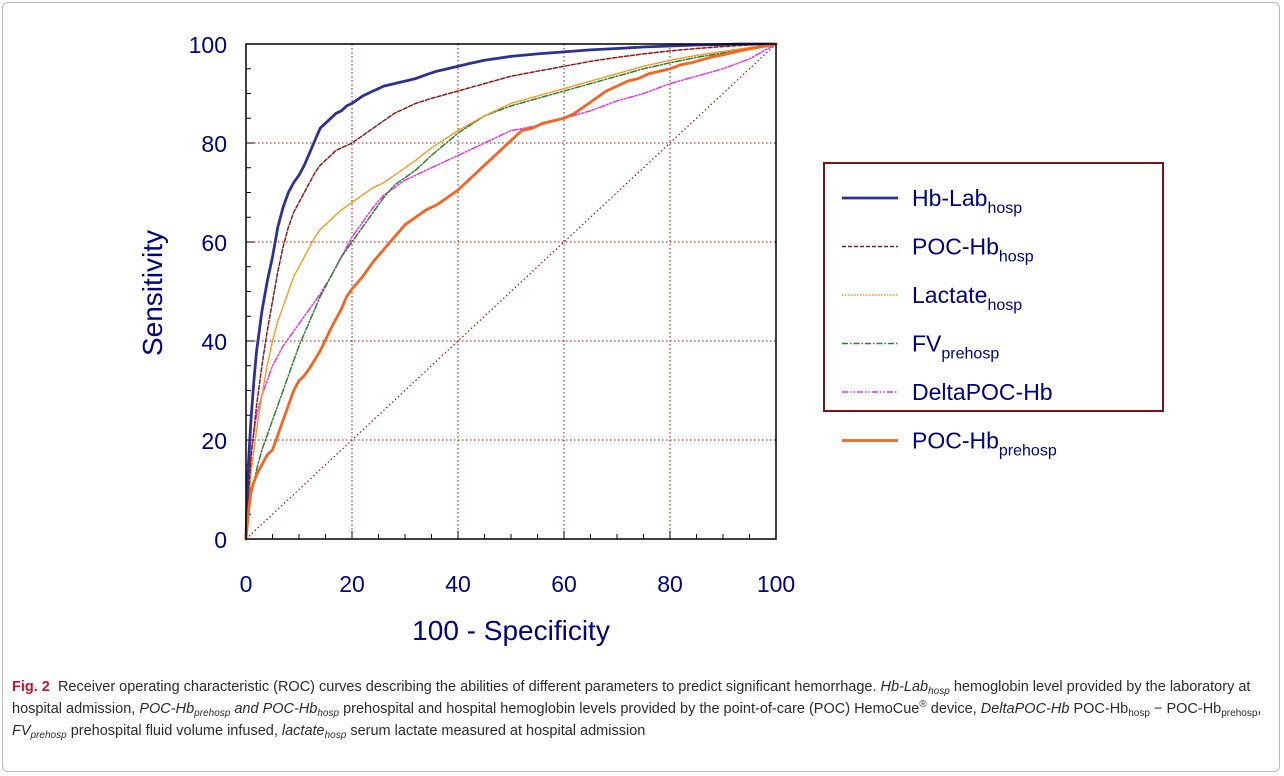 The image size is (1284, 776). Describe the element at coordinates (670, 584) in the screenshot. I see `x-tick-label: 80` at that location.